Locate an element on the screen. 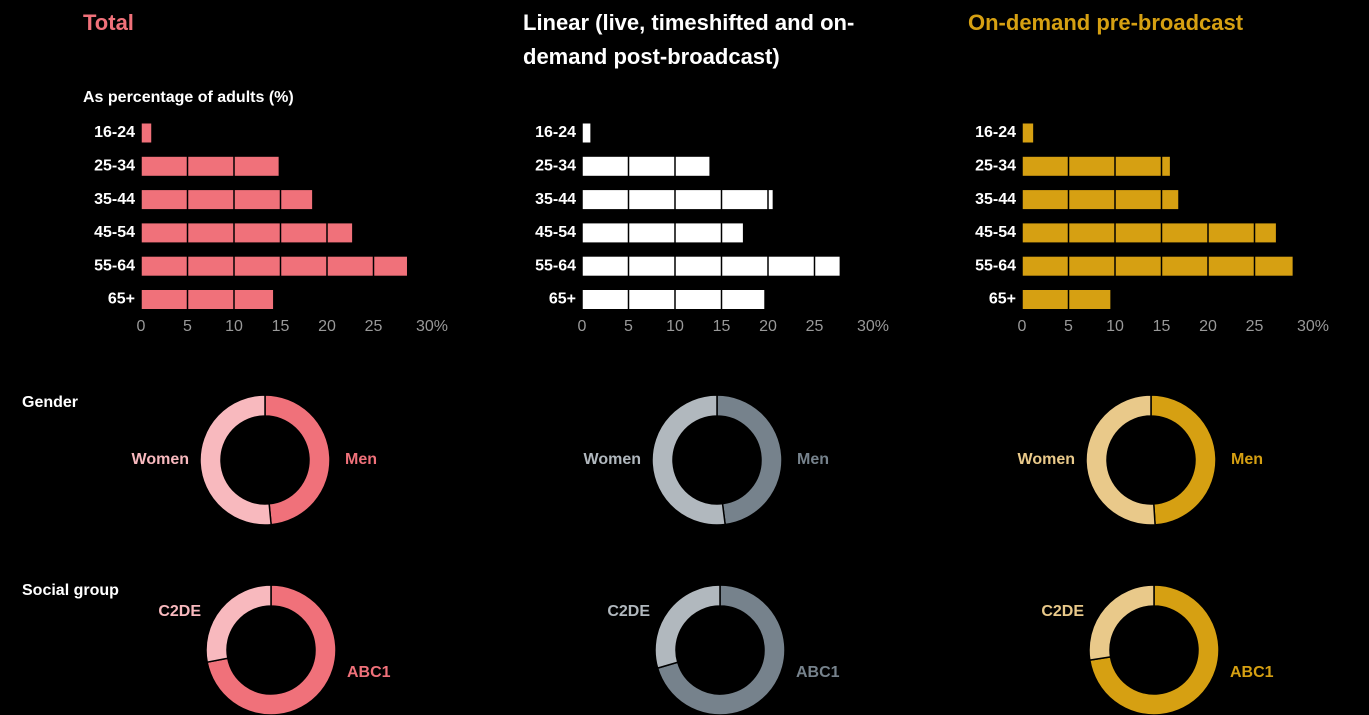 This screenshot has width=1369, height=715. subtitle: As percentage of adults (%) is located at coordinates (188, 97).